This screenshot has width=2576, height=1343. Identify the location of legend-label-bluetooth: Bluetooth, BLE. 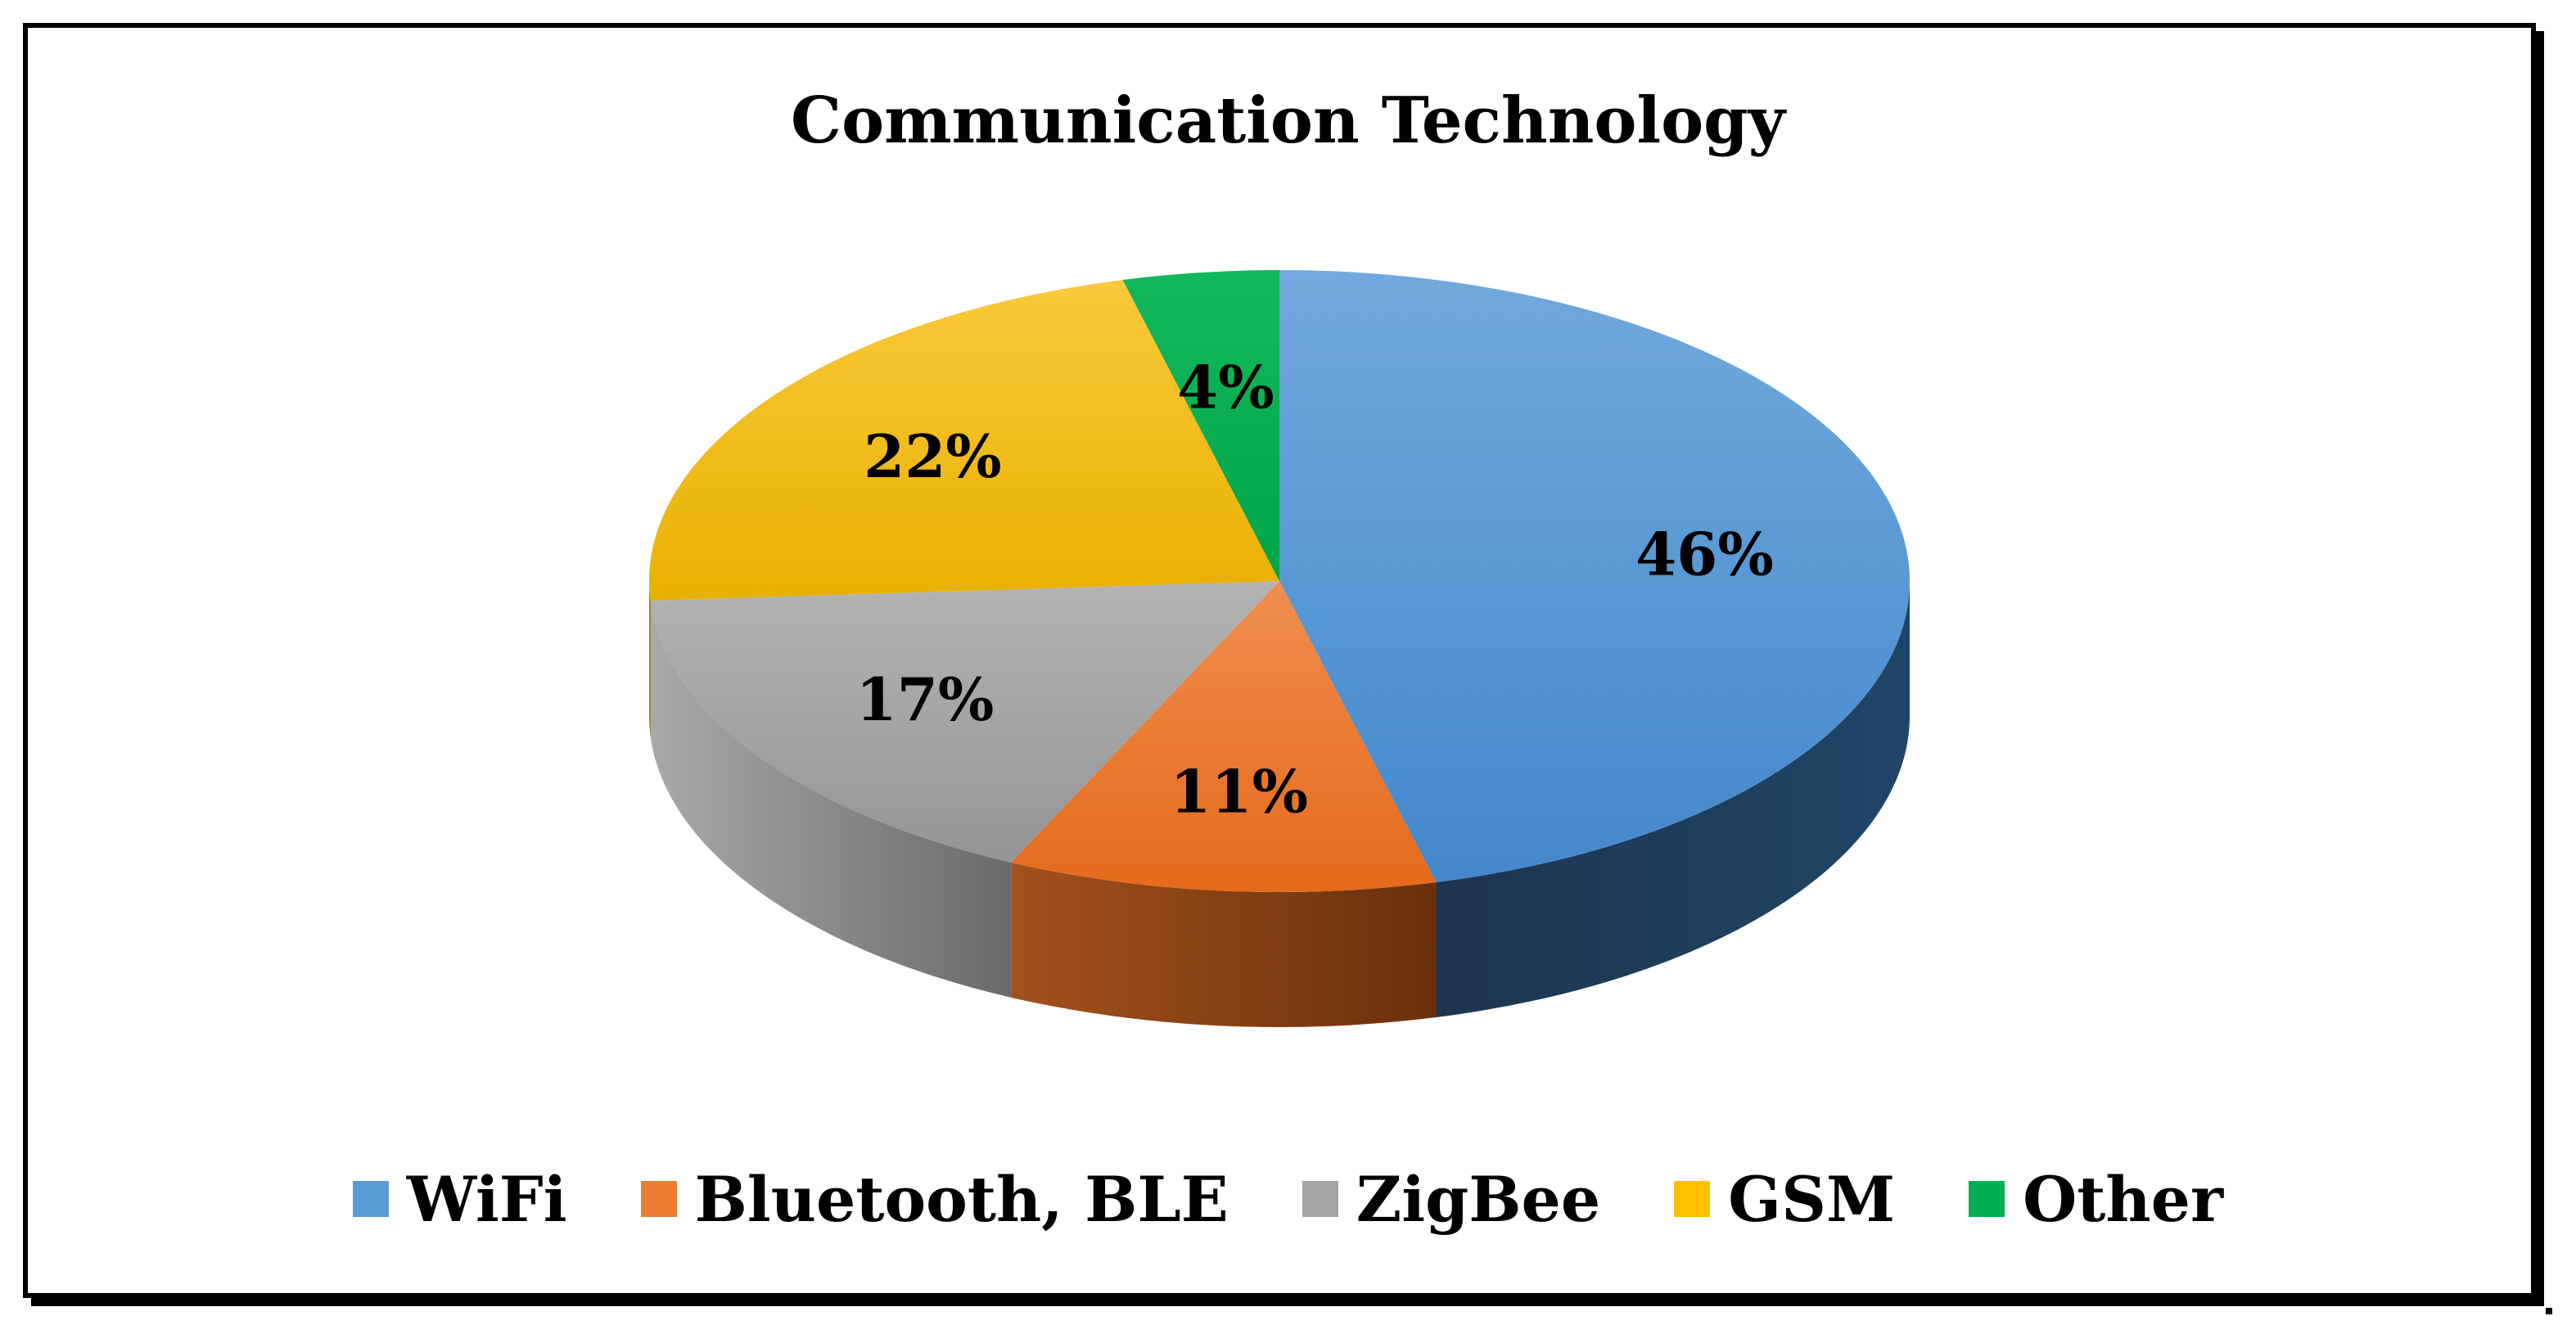
(961, 1199).